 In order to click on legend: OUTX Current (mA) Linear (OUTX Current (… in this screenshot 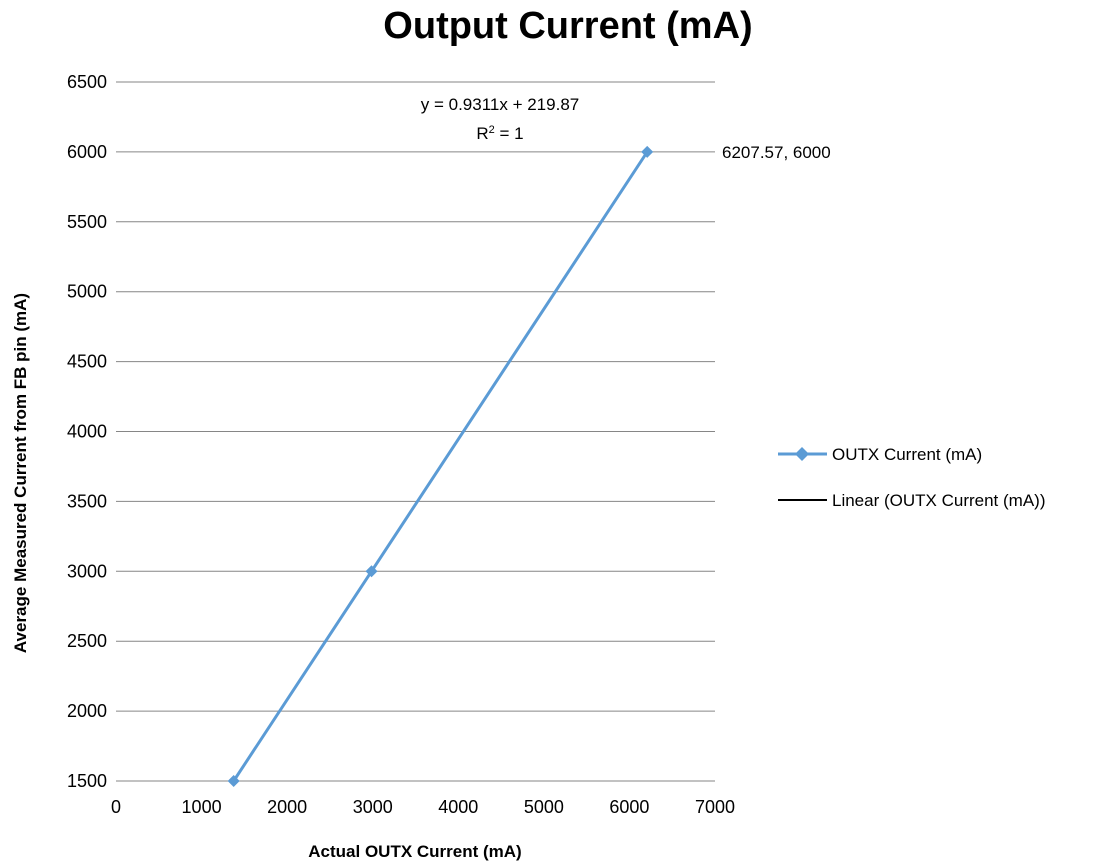, I will do `click(911, 477)`.